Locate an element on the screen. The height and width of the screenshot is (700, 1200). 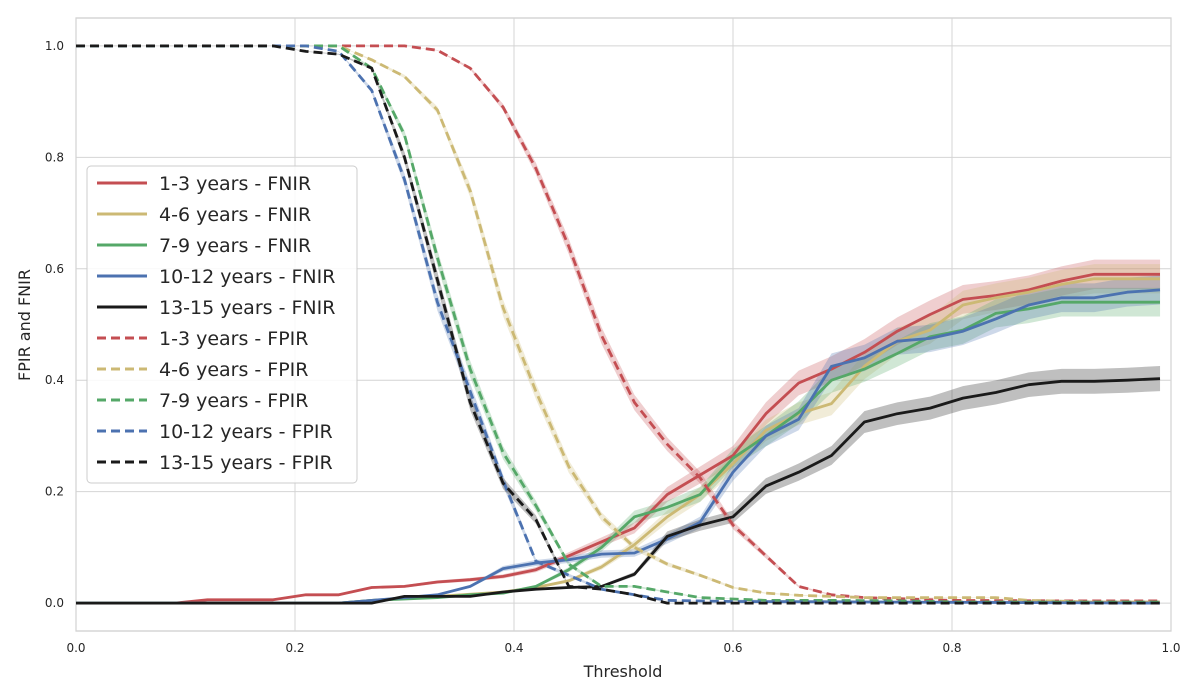
y-tick-label: 0.4 is located at coordinates (54, 380).